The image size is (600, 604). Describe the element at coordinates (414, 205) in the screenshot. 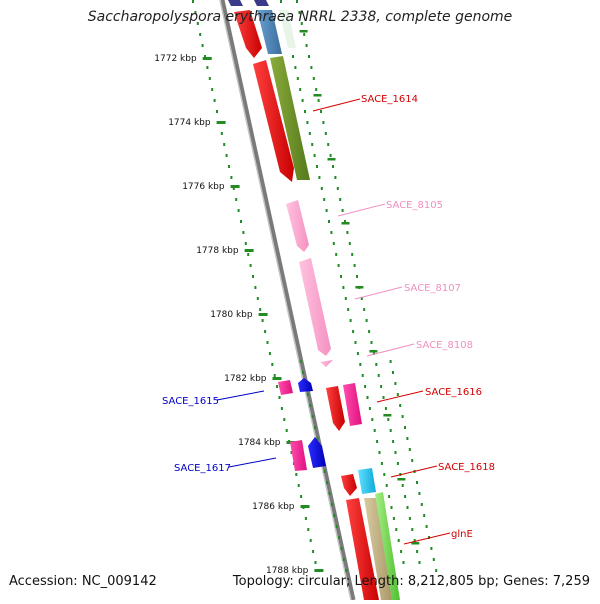

I see `gene-label-sace-8105: SACE_8105` at that location.